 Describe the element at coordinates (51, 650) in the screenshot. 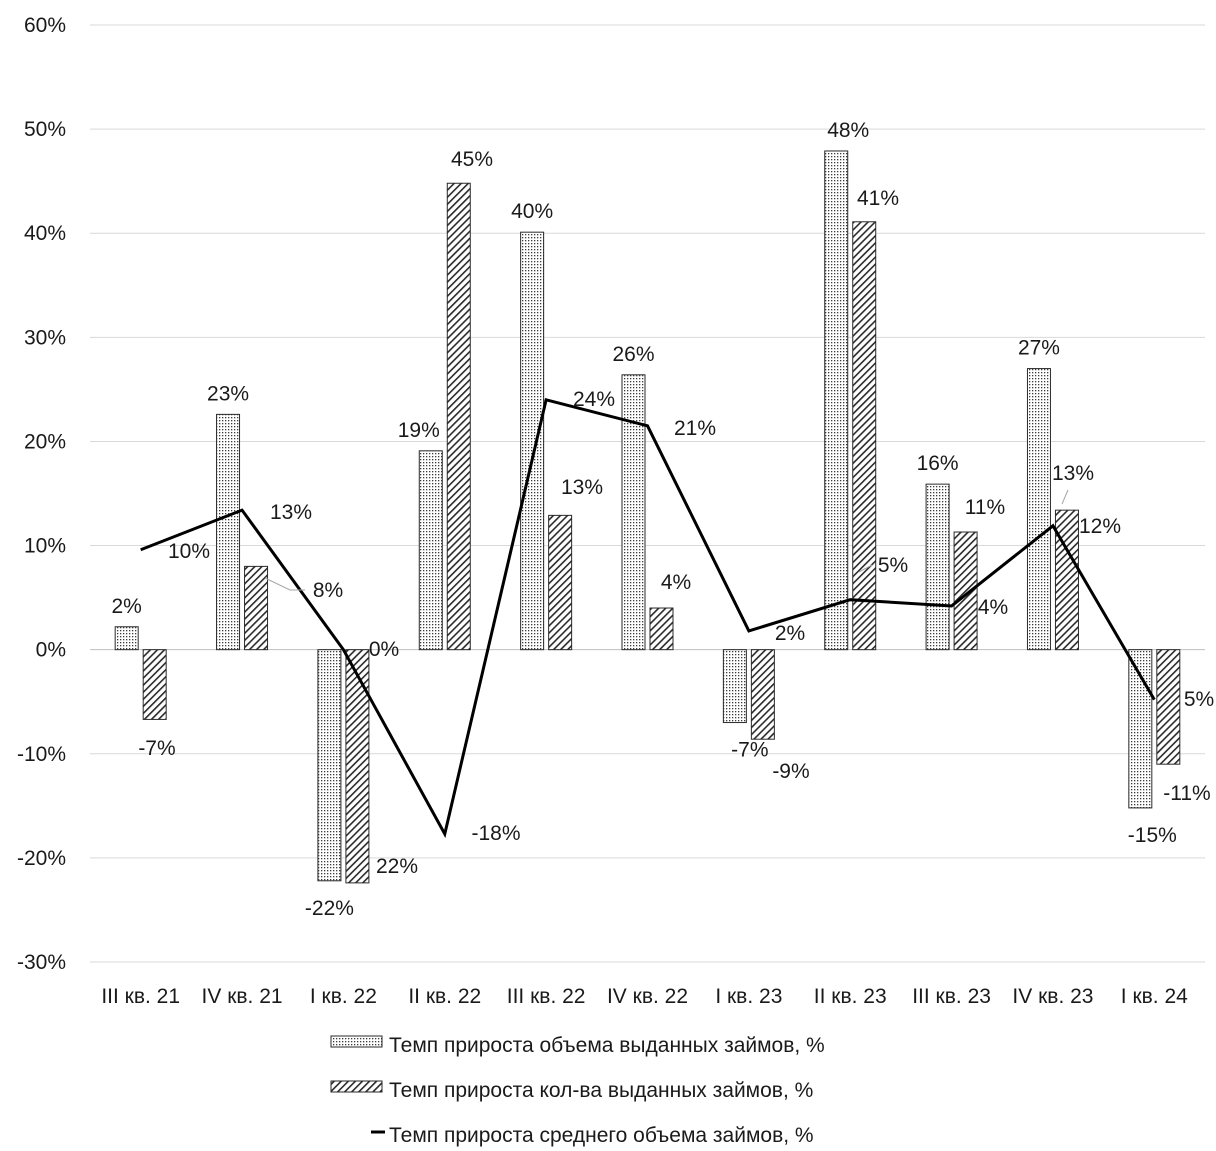

I see `y-tick-label: 0%` at that location.